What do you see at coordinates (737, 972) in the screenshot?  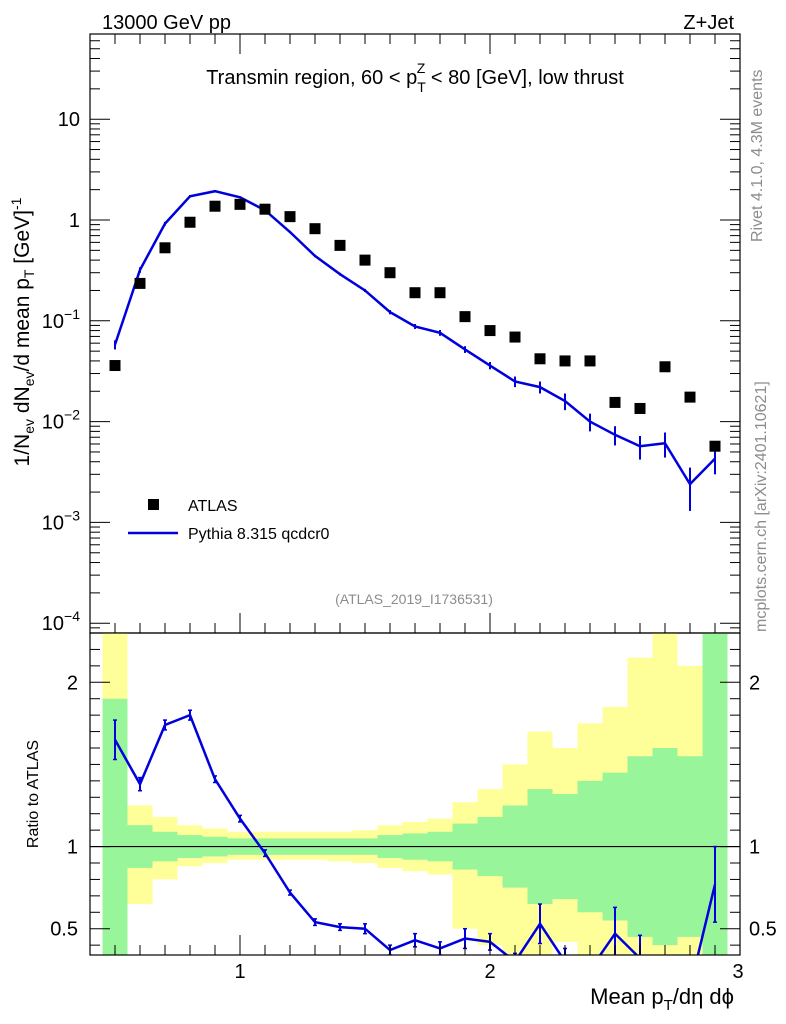 I see `x-tick-label: 3` at bounding box center [737, 972].